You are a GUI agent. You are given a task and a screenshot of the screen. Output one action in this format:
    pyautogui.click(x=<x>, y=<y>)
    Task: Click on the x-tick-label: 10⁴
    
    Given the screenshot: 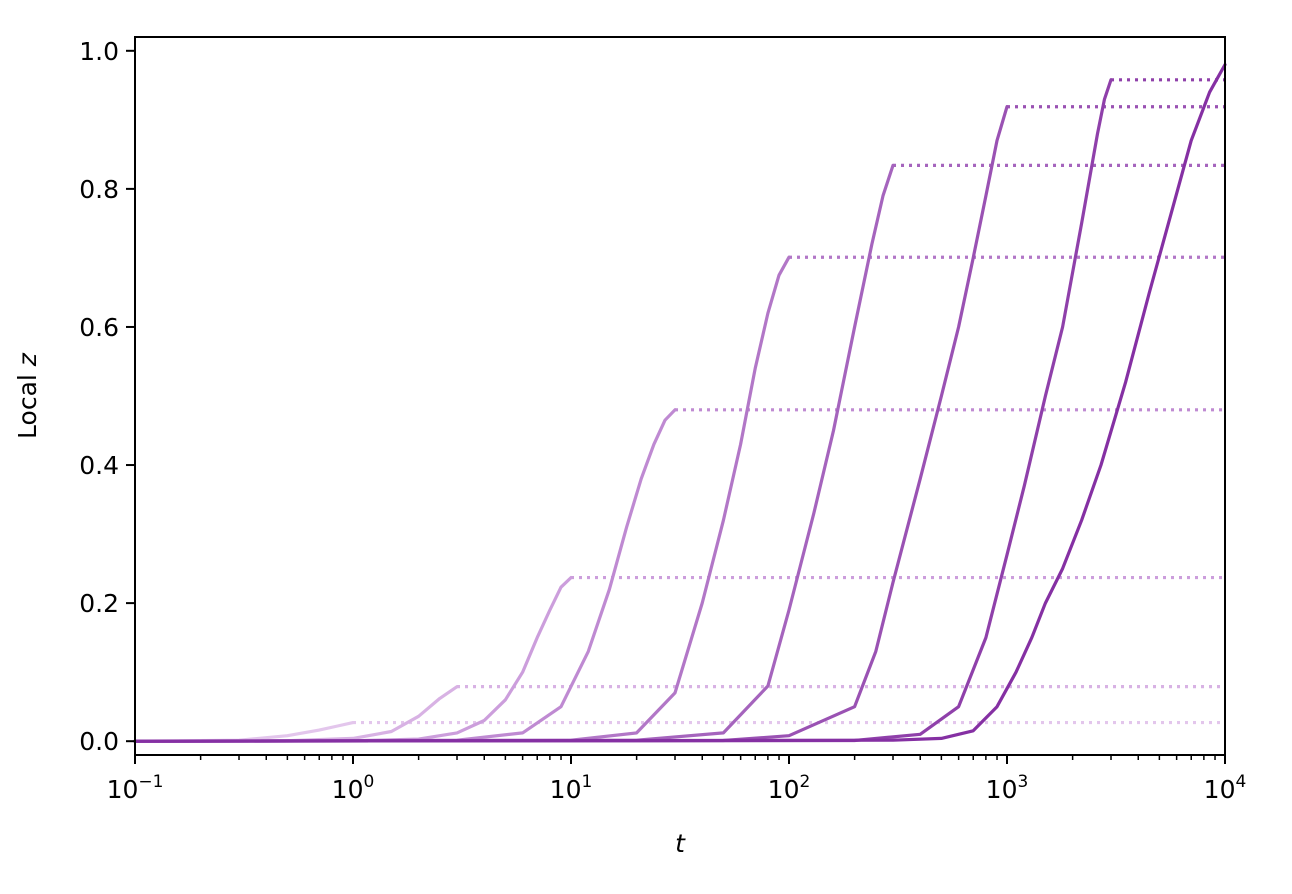 What is the action you would take?
    pyautogui.click(x=1225, y=788)
    